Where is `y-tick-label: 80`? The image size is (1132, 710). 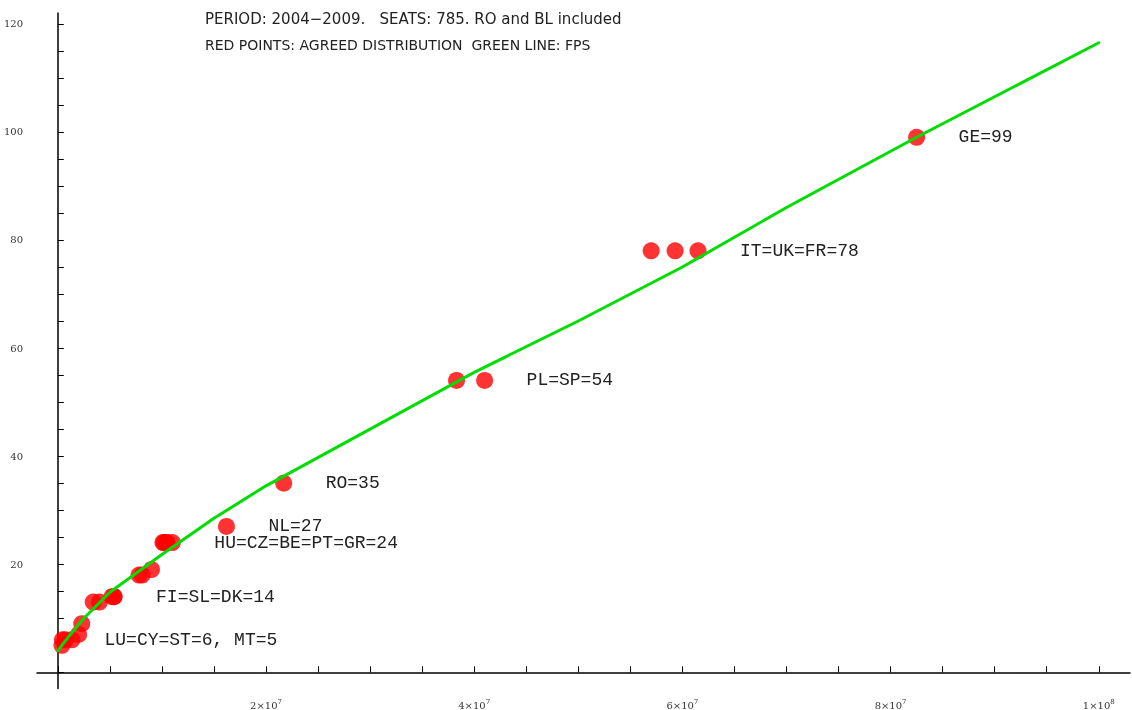 y-tick-label: 80 is located at coordinates (16, 240).